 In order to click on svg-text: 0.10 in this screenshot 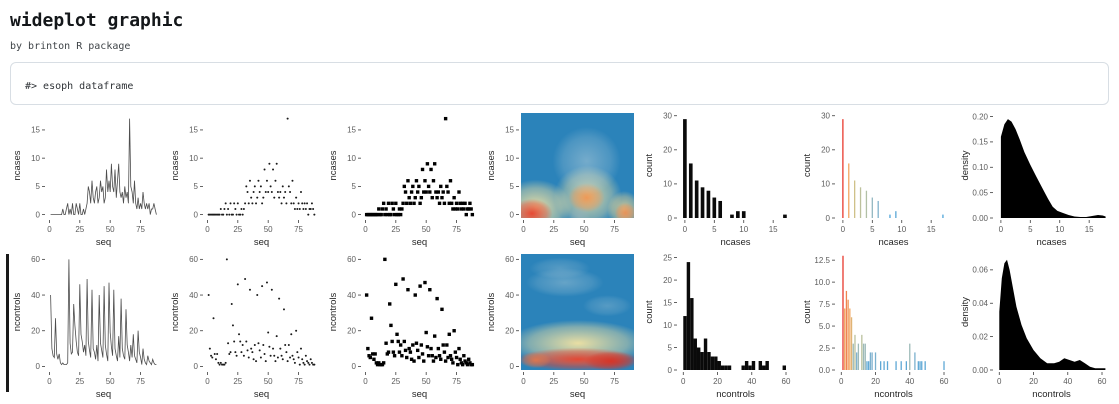, I will do `click(980, 167)`.